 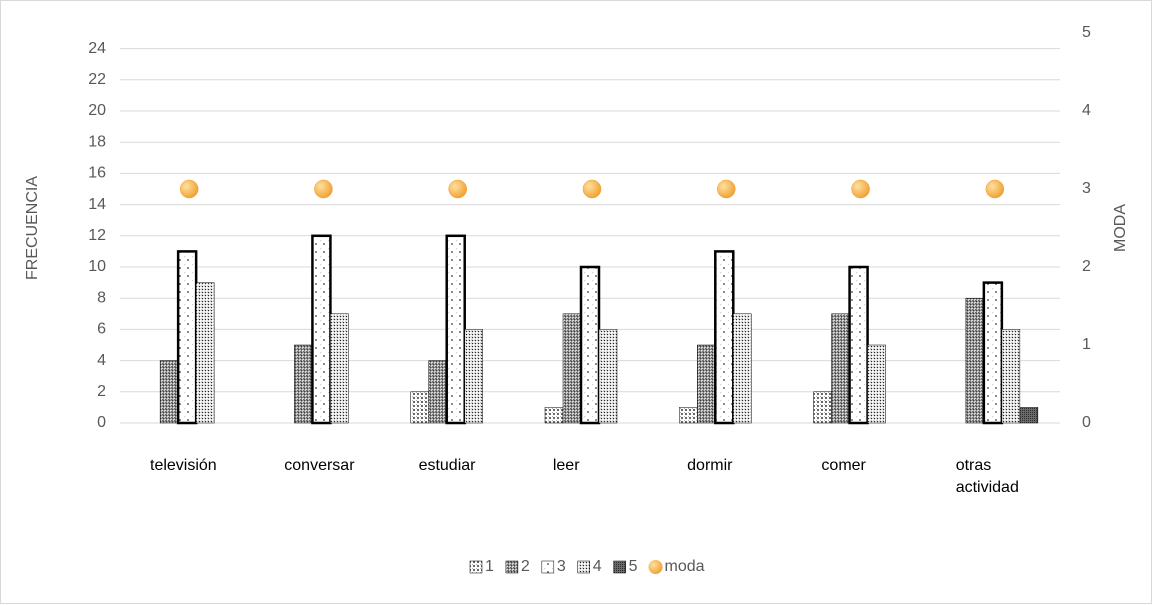 What do you see at coordinates (685, 566) in the screenshot?
I see `legend-label: moda` at bounding box center [685, 566].